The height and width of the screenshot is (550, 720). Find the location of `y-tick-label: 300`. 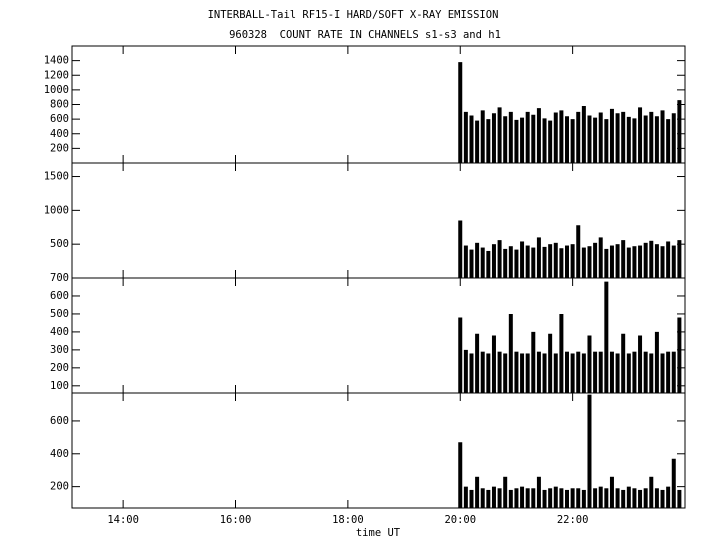

y-tick-label: 300 is located at coordinates (59, 350).